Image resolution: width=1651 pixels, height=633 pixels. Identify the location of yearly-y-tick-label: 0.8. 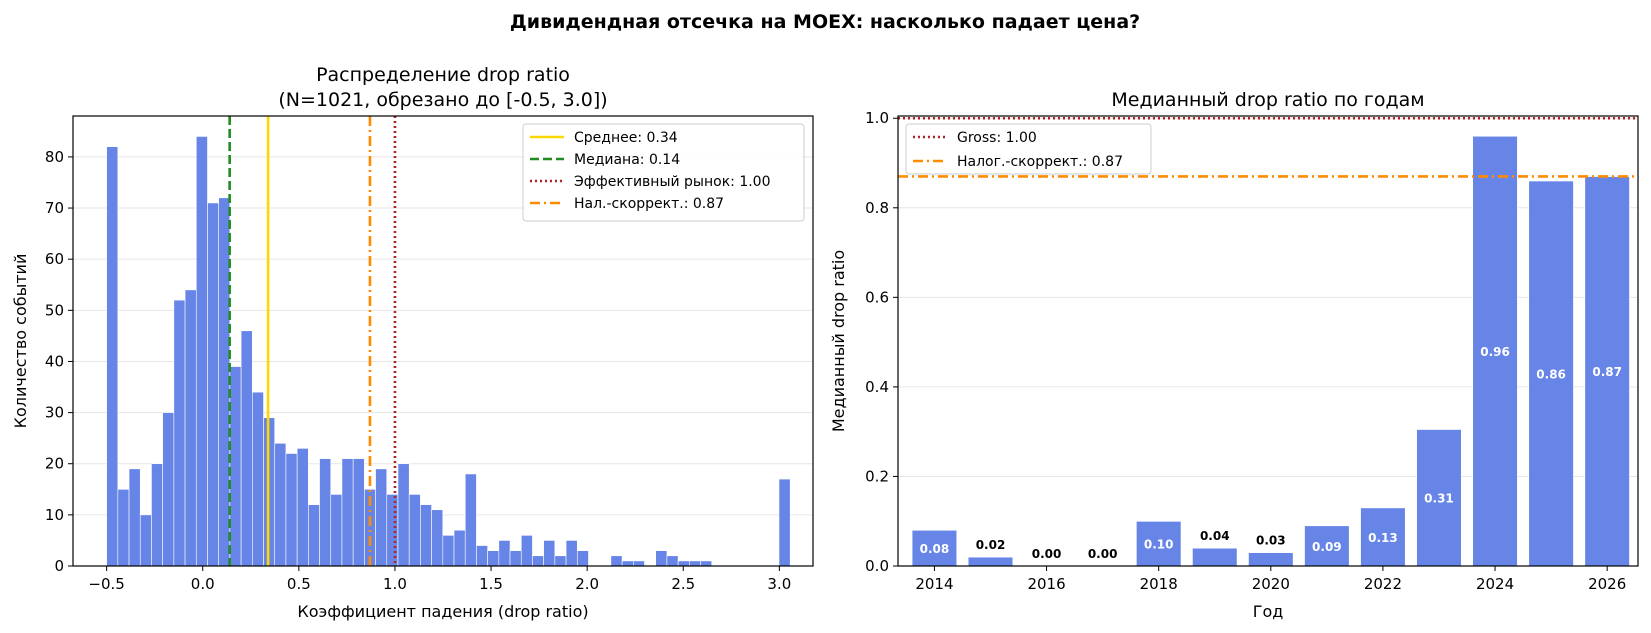
(877, 208).